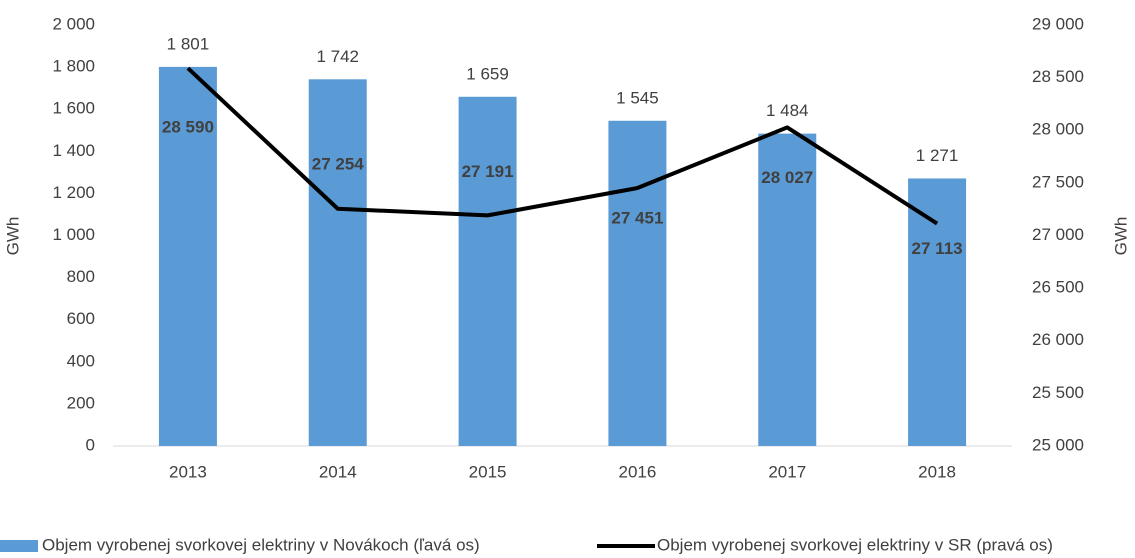  I want to click on line-value-label: 28 590, so click(188, 127).